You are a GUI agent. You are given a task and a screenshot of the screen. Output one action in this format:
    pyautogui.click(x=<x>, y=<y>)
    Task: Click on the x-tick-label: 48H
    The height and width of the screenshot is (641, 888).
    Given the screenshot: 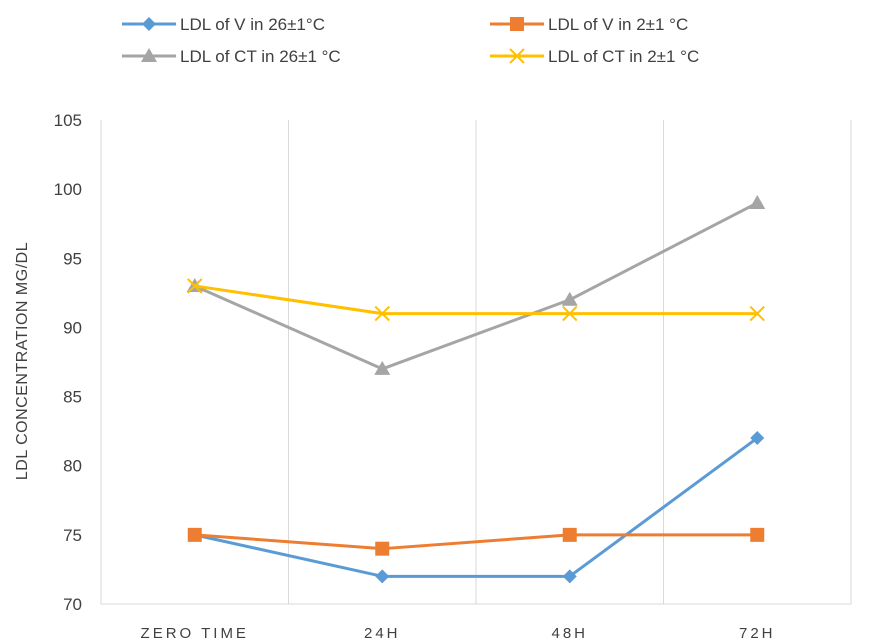 What is the action you would take?
    pyautogui.click(x=569, y=633)
    